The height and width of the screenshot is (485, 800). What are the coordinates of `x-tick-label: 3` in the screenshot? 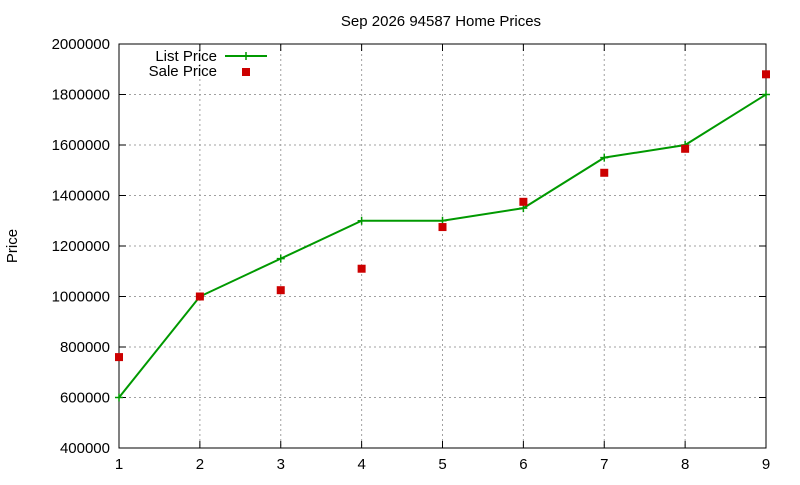 It's located at (281, 464).